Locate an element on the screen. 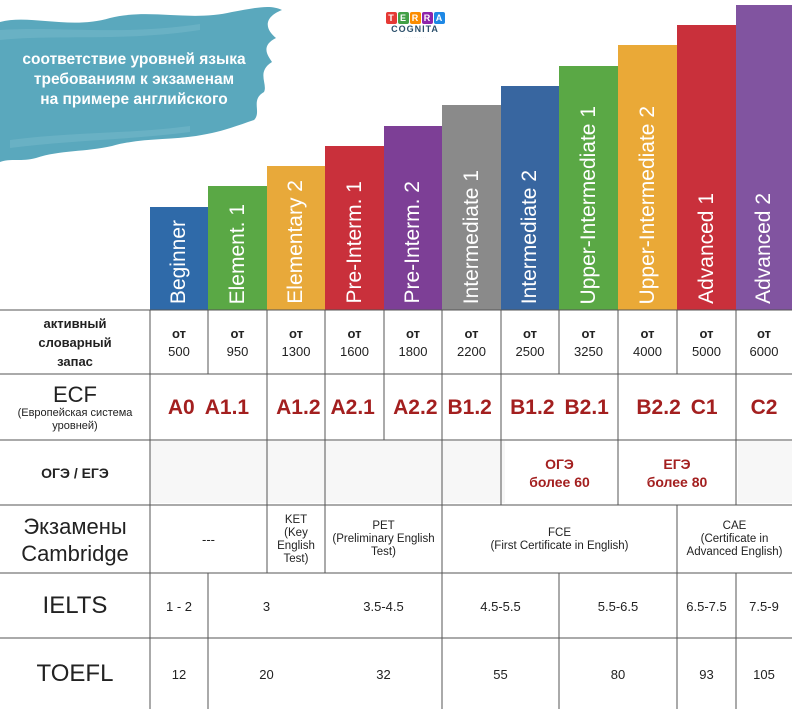  level-bar: Beginner is located at coordinates (179, 258).